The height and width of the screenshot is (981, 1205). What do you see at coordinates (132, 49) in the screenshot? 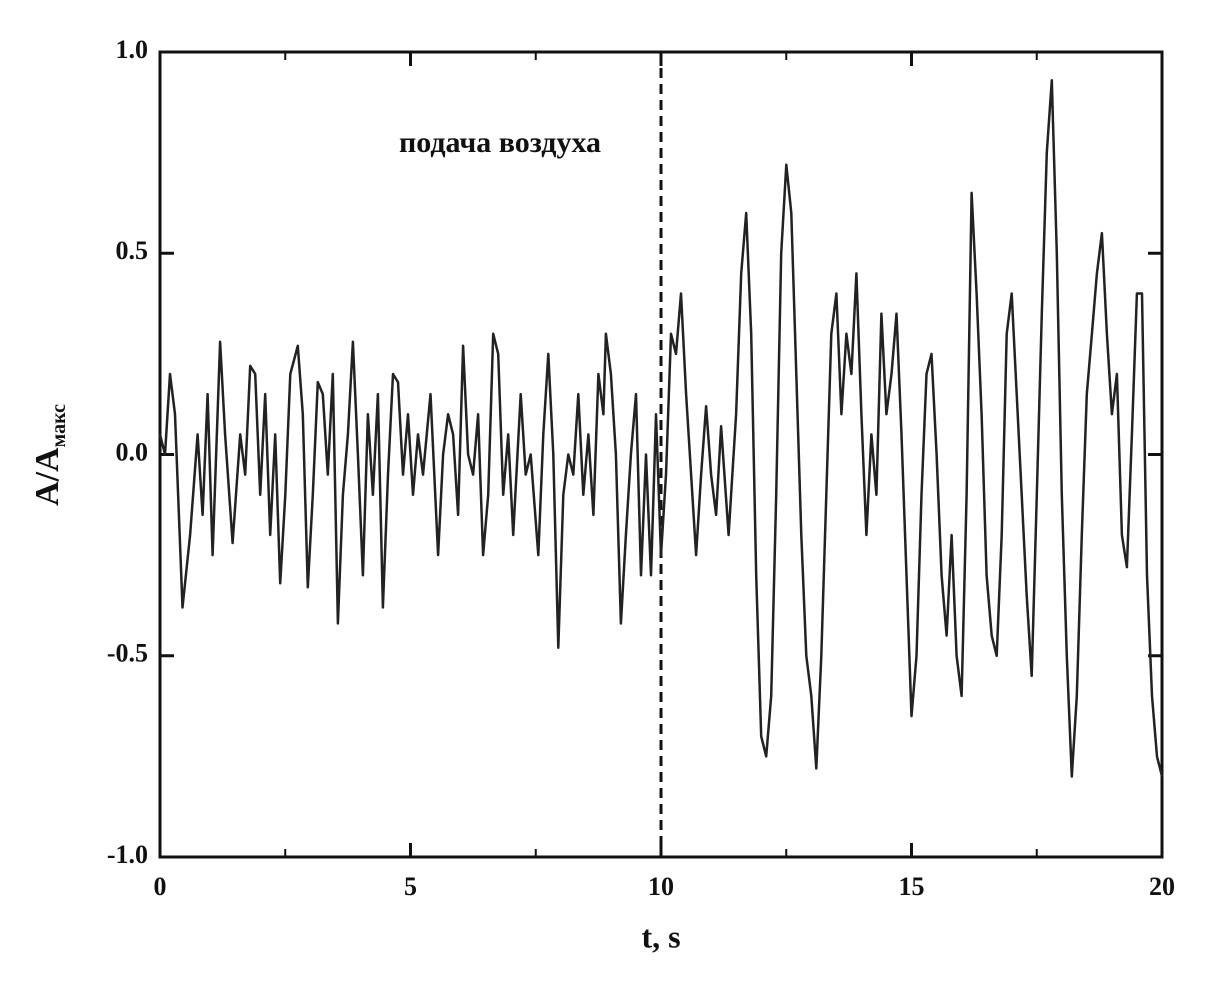
I see `y-tick-label: 1.0` at bounding box center [132, 49].